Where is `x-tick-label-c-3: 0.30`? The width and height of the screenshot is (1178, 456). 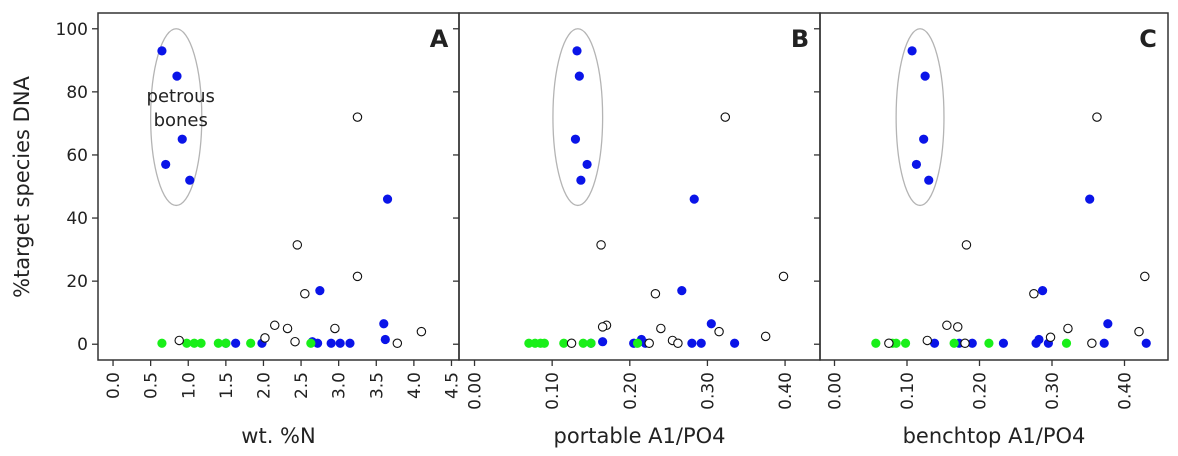 x-tick-label-c-3: 0.30 is located at coordinates (1053, 391).